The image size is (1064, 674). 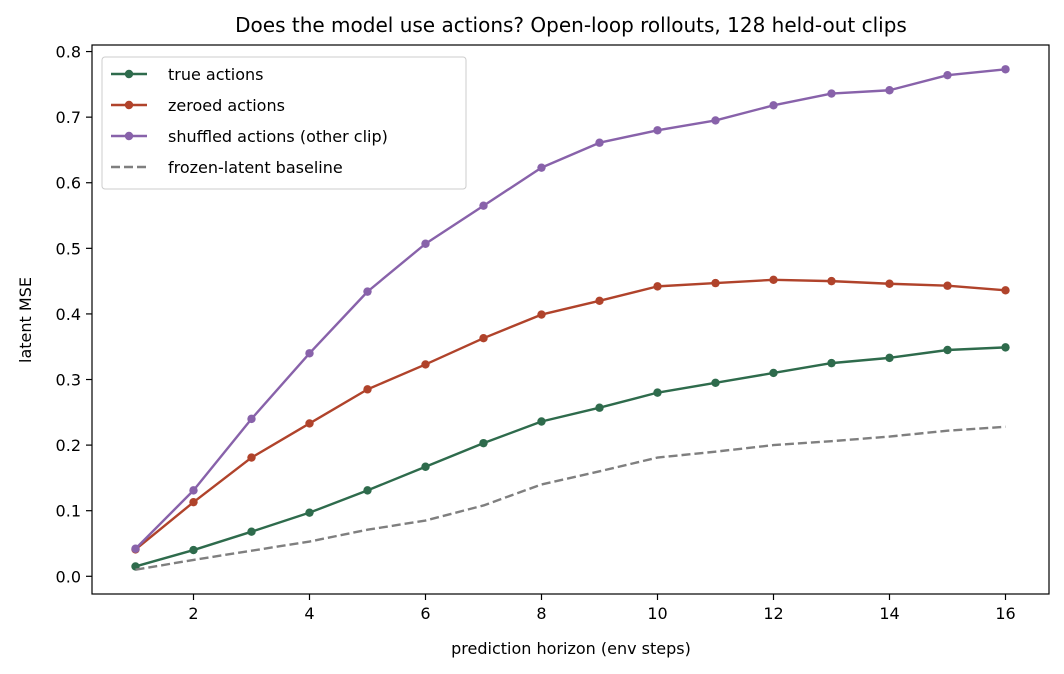 I want to click on legend-label: true actions, so click(x=216, y=74).